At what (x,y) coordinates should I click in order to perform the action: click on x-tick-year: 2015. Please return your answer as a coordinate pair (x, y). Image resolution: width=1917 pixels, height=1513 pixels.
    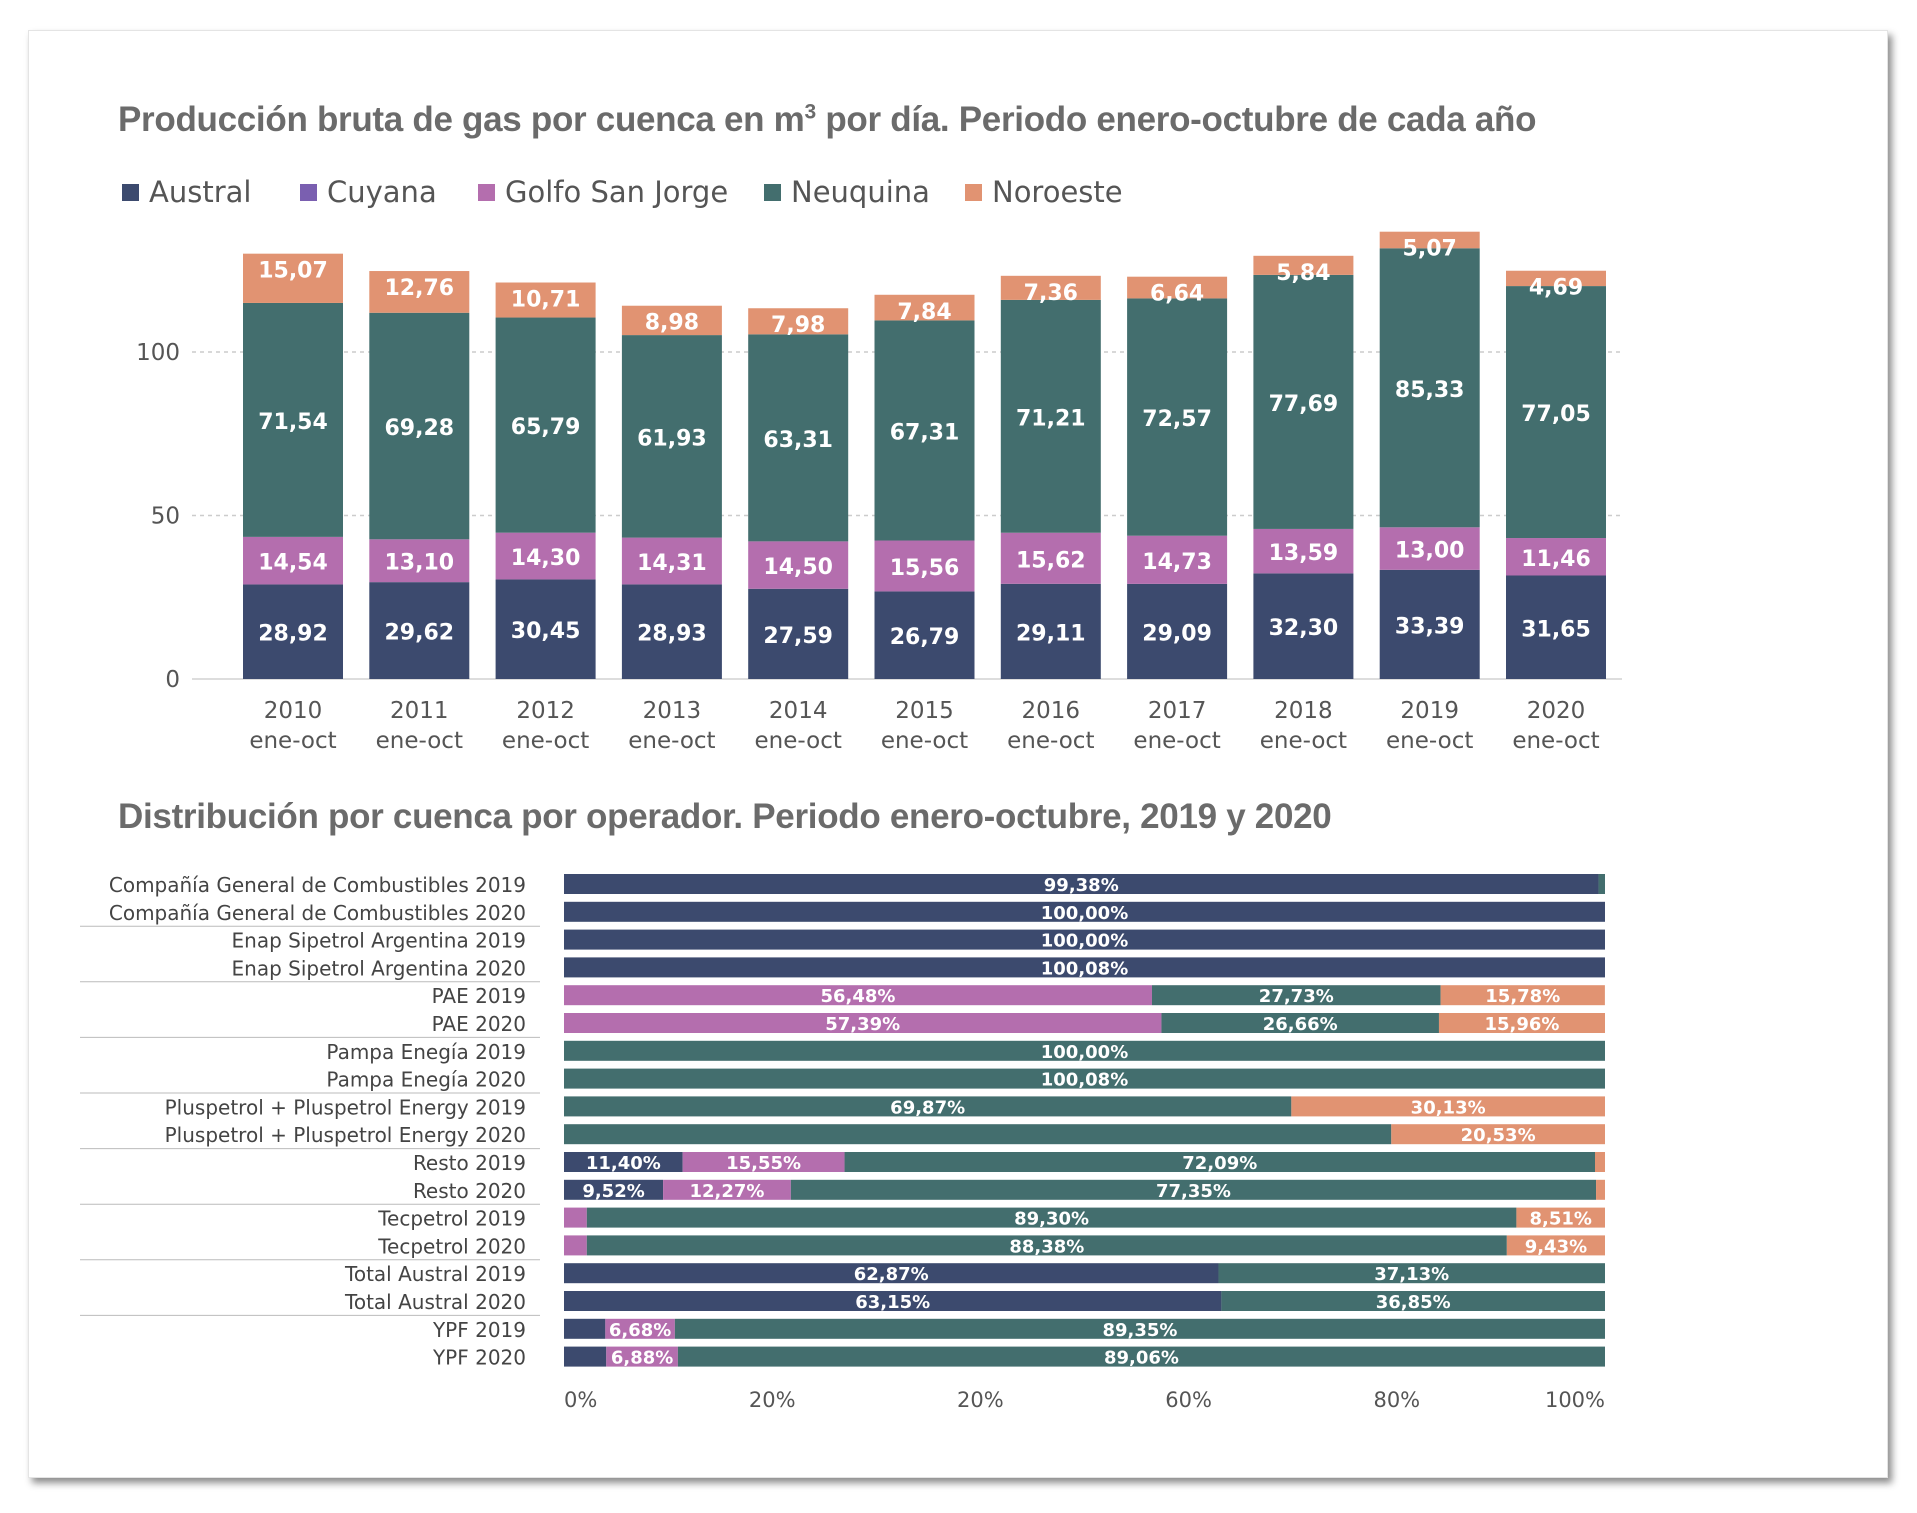
    Looking at the image, I should click on (924, 711).